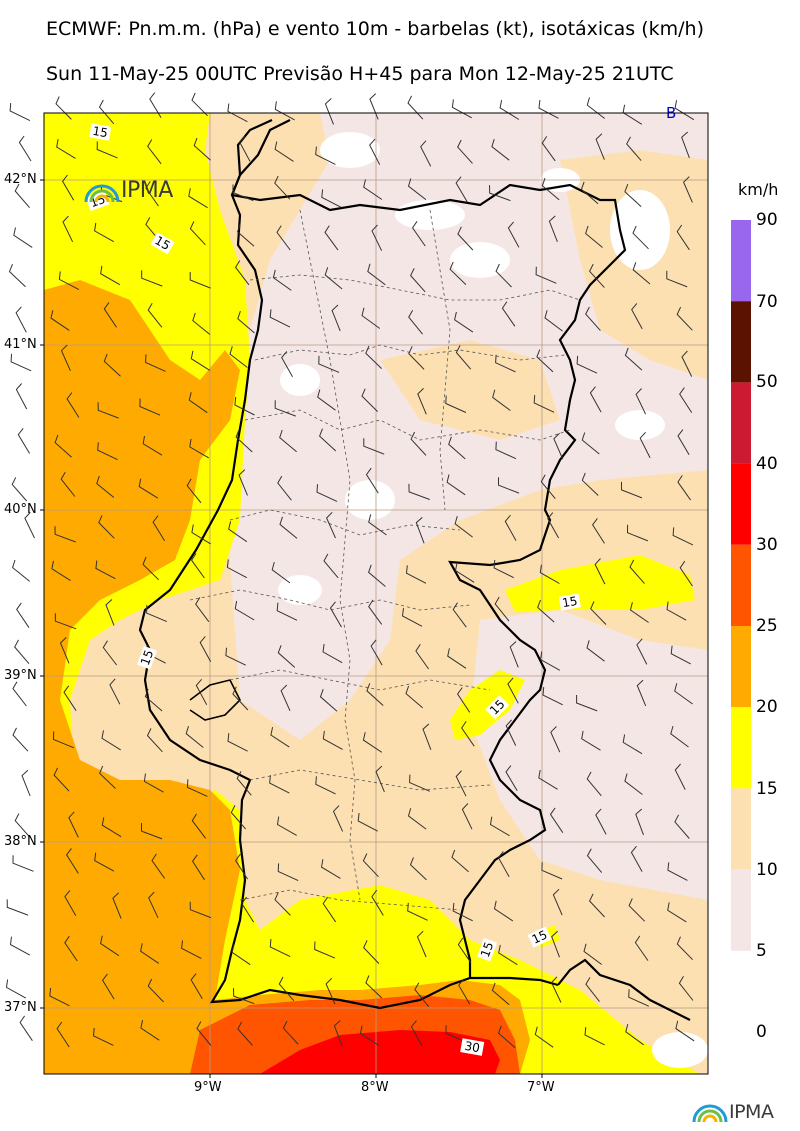  What do you see at coordinates (540, 937) in the screenshot?
I see `isotach-label: 15` at bounding box center [540, 937].